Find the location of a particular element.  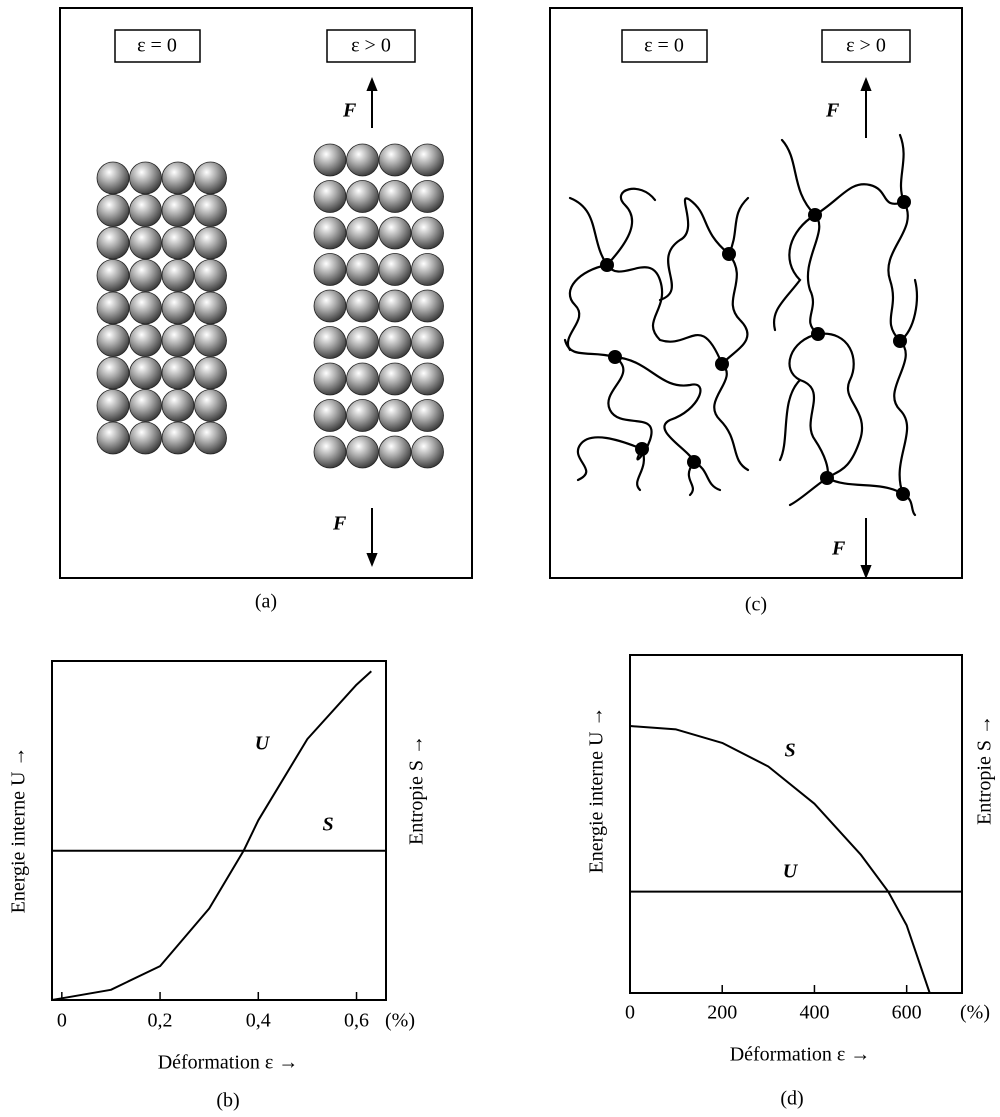

polymer-network is located at coordinates (740, 325).